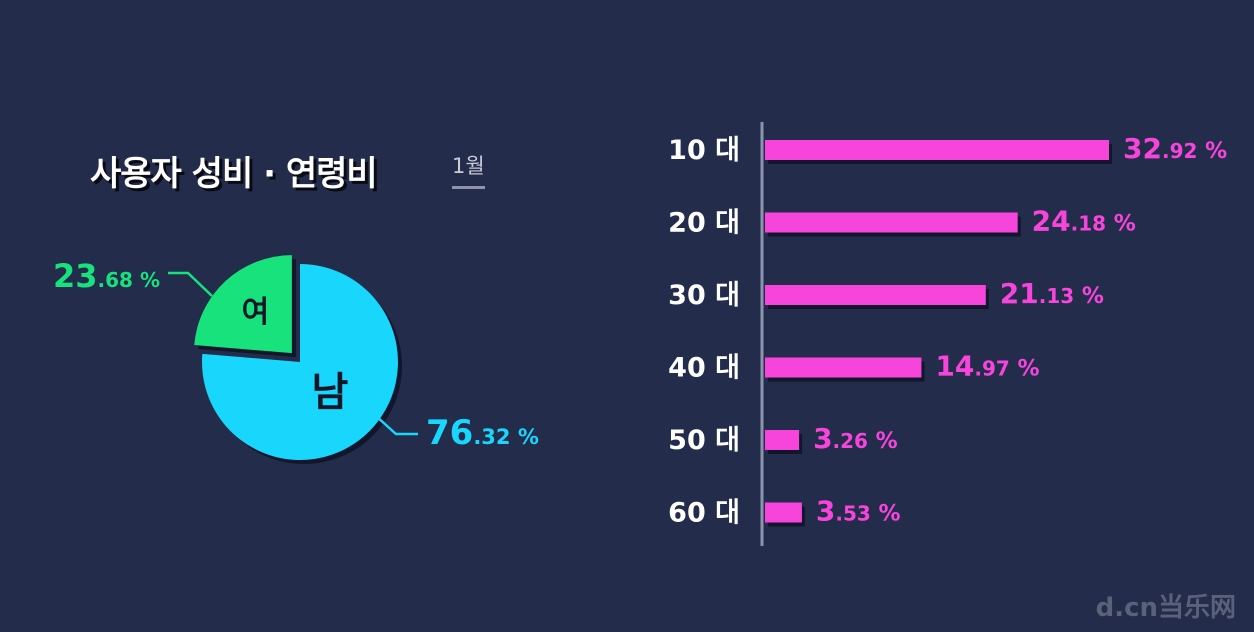 This screenshot has height=632, width=1254. I want to click on age-category-label: 60 대, so click(704, 513).